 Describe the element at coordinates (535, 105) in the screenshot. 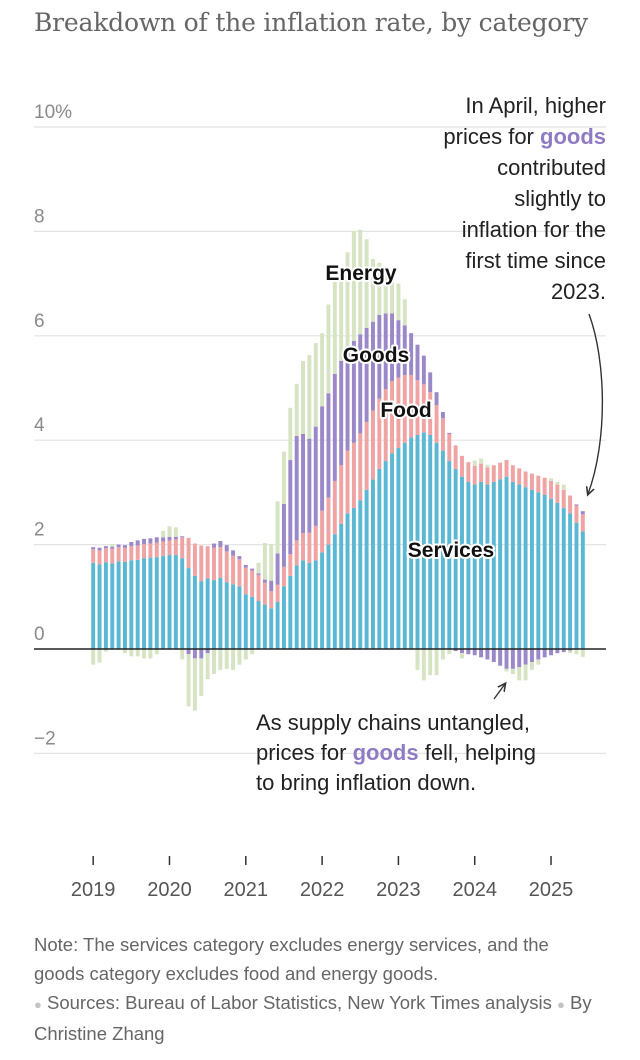

I see `annotation-line: In April, higher` at that location.